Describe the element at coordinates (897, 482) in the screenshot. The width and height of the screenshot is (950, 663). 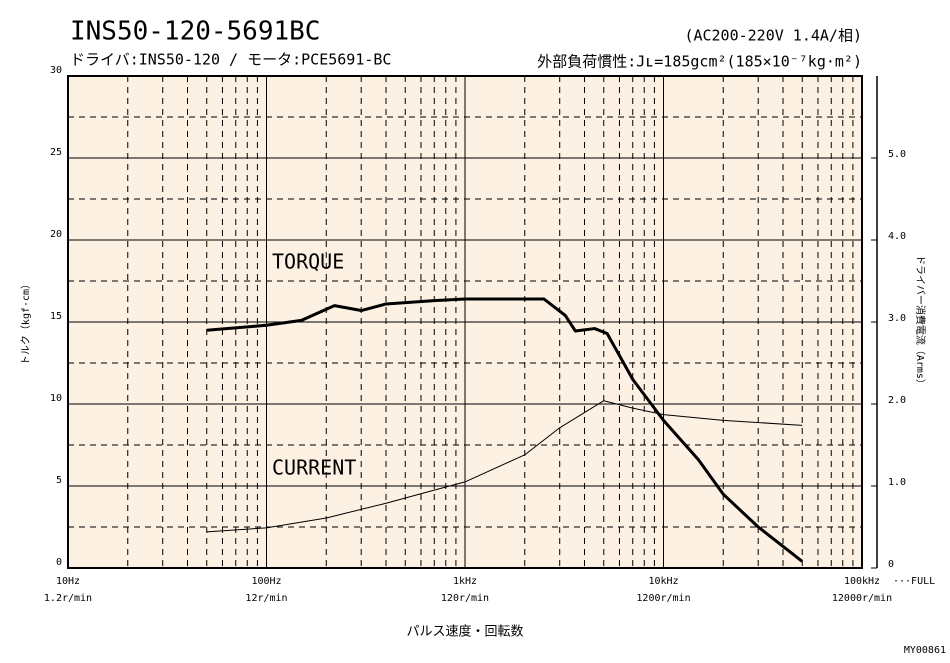
I see `y2-tick-label: 1.0` at that location.